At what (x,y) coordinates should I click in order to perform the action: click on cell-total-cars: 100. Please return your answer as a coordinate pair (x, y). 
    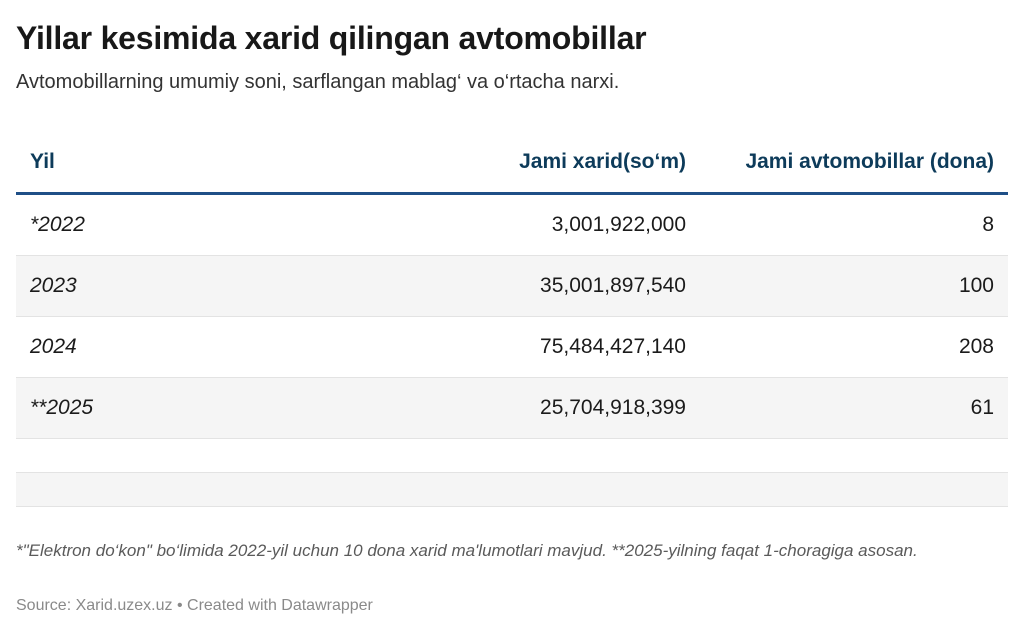
    Looking at the image, I should click on (854, 286).